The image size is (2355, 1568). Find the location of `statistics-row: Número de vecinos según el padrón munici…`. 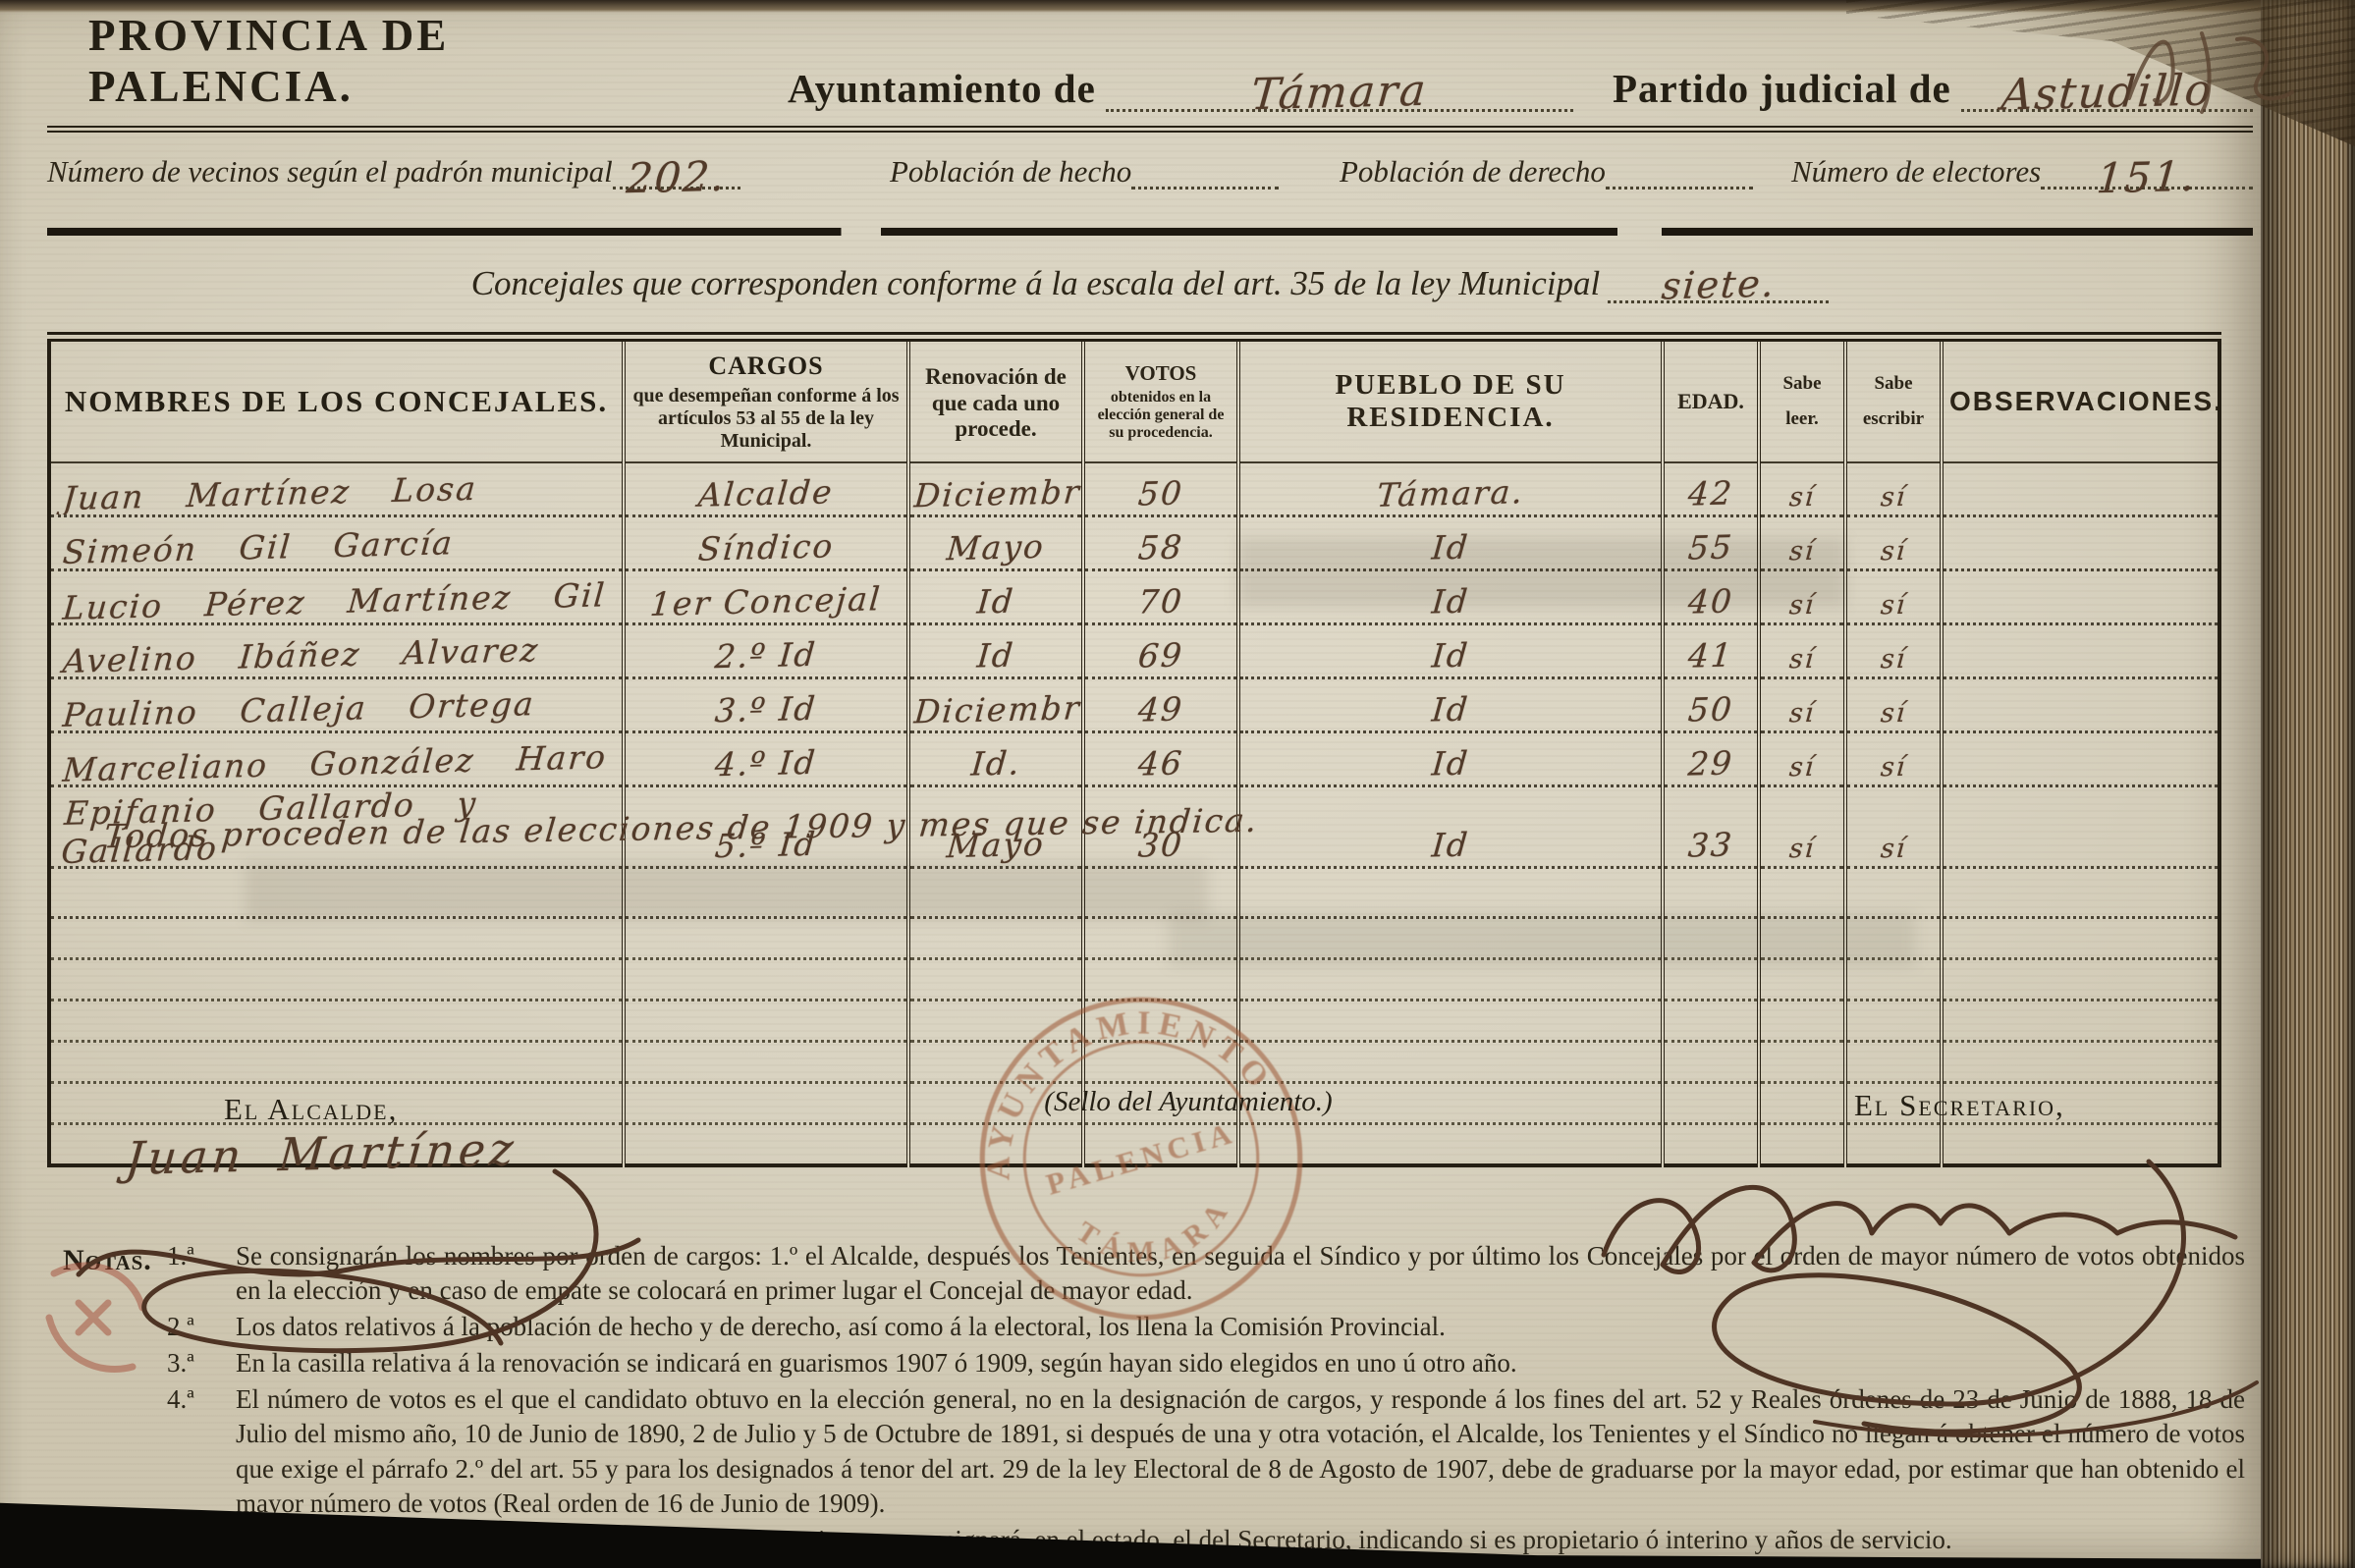

statistics-row: Número de vecinos según el padrón munici… is located at coordinates (1150, 173).